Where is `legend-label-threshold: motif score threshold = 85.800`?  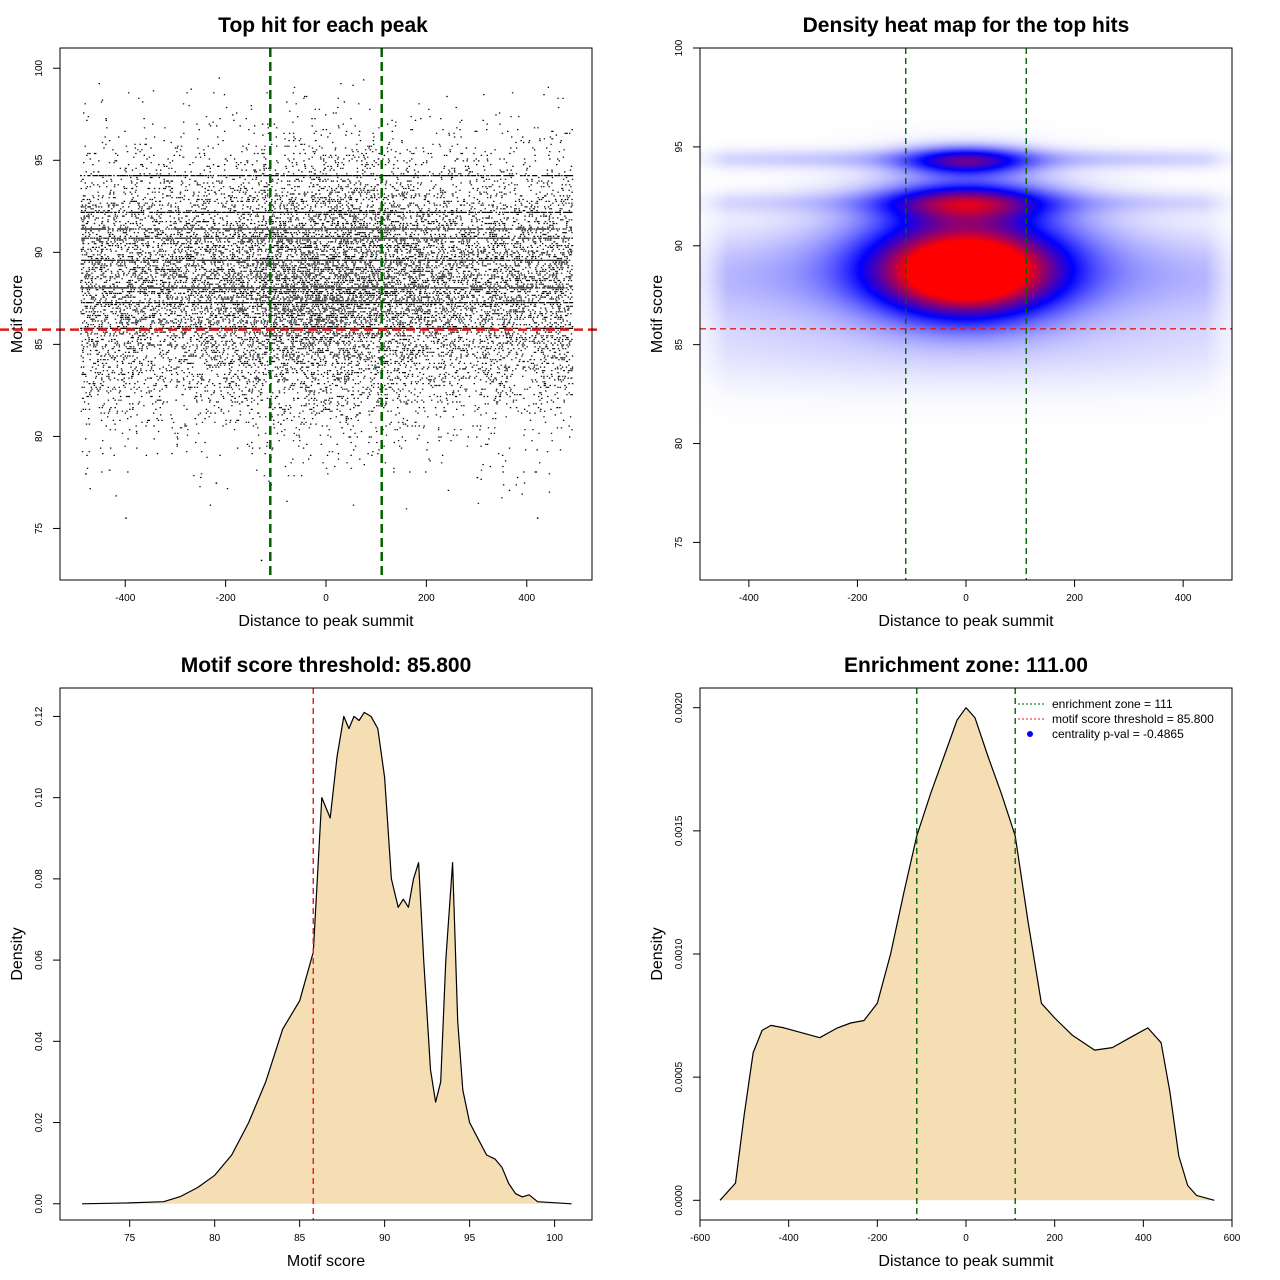
legend-label-threshold: motif score threshold = 85.800 is located at coordinates (1133, 719).